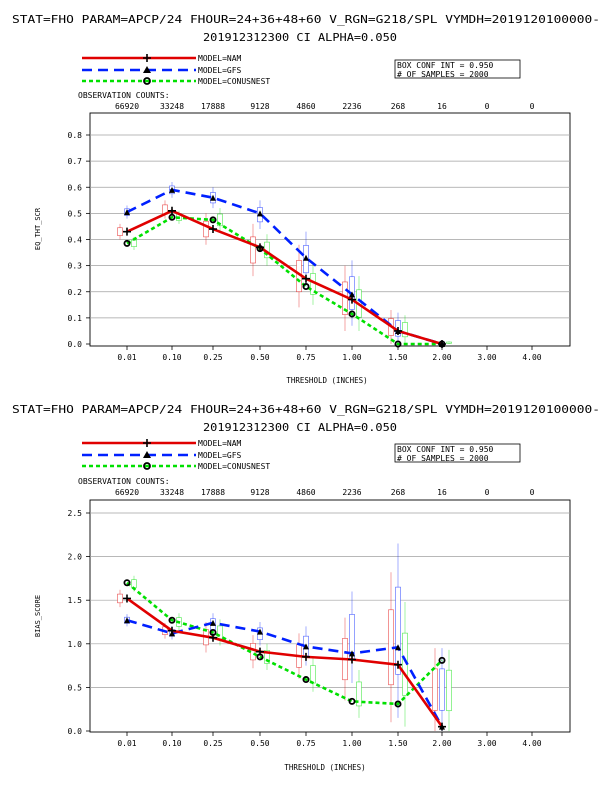 This screenshot has height=792, width=612. I want to click on plot-marks, so click(284, 265).